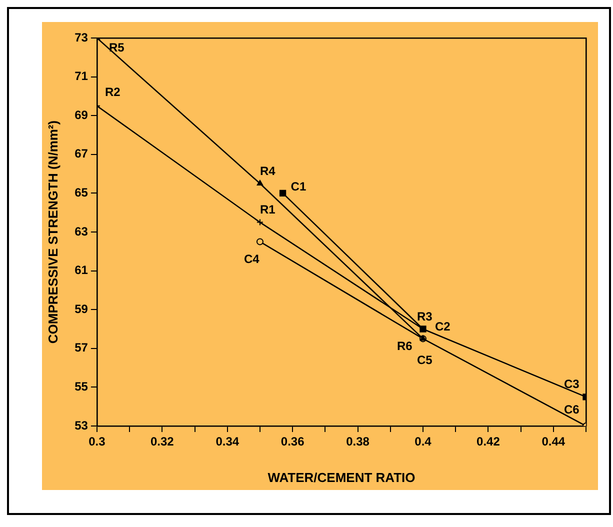 The height and width of the screenshot is (527, 613). I want to click on annotation: C4, so click(252, 259).